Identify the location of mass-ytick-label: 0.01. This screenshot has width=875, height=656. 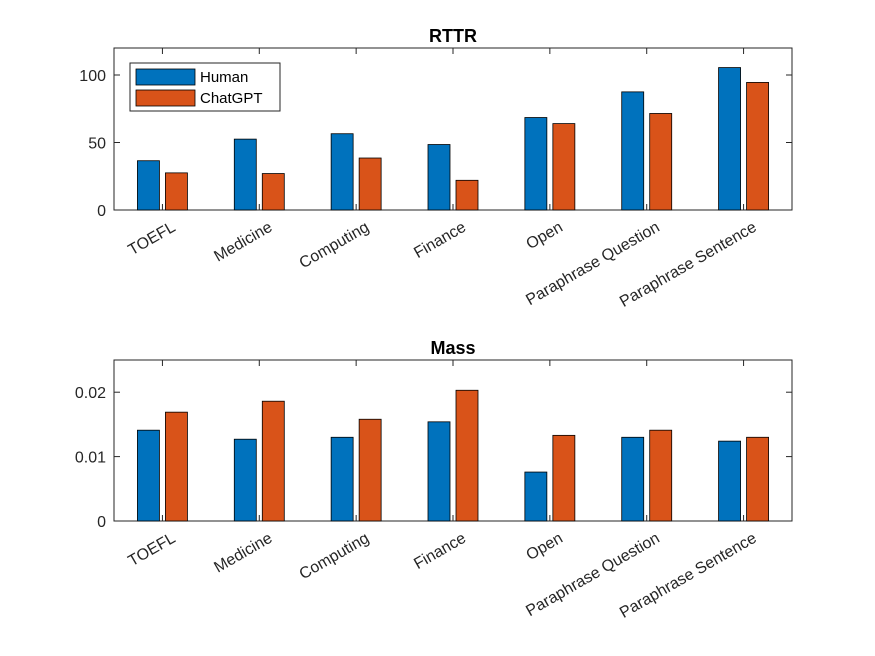
(90, 458).